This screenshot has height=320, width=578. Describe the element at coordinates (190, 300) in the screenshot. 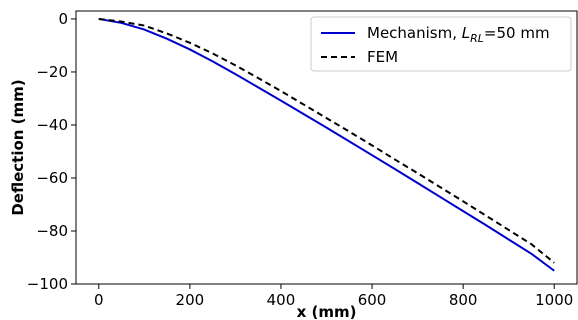

I see `x-tick-label: 200` at that location.